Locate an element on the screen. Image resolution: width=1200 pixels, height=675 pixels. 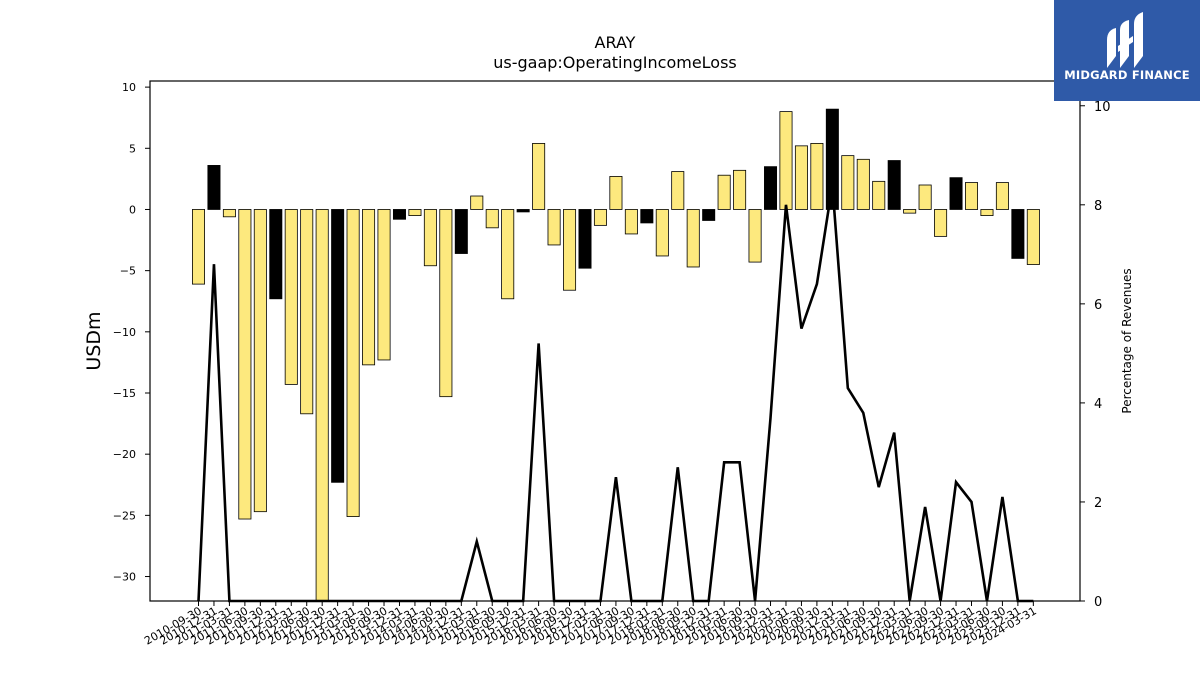
y2-tick-label: 4 is located at coordinates (1098, 404).